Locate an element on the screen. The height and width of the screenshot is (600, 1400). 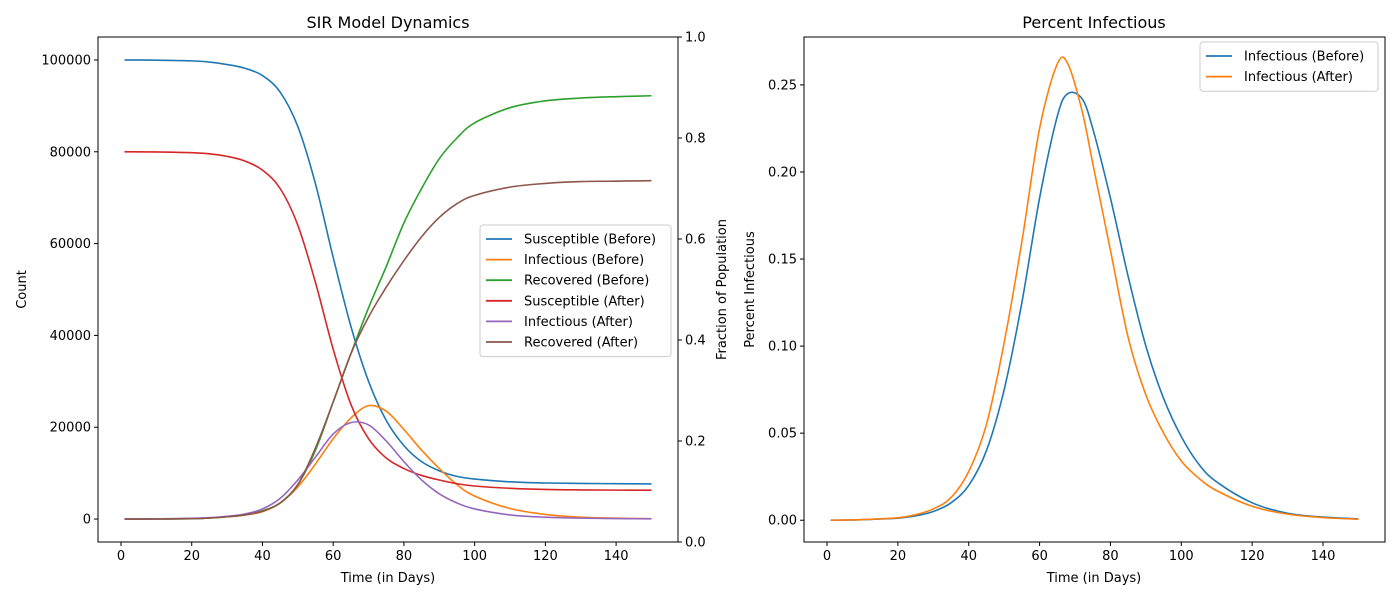
y-tick-label: 20000 is located at coordinates (70, 428).